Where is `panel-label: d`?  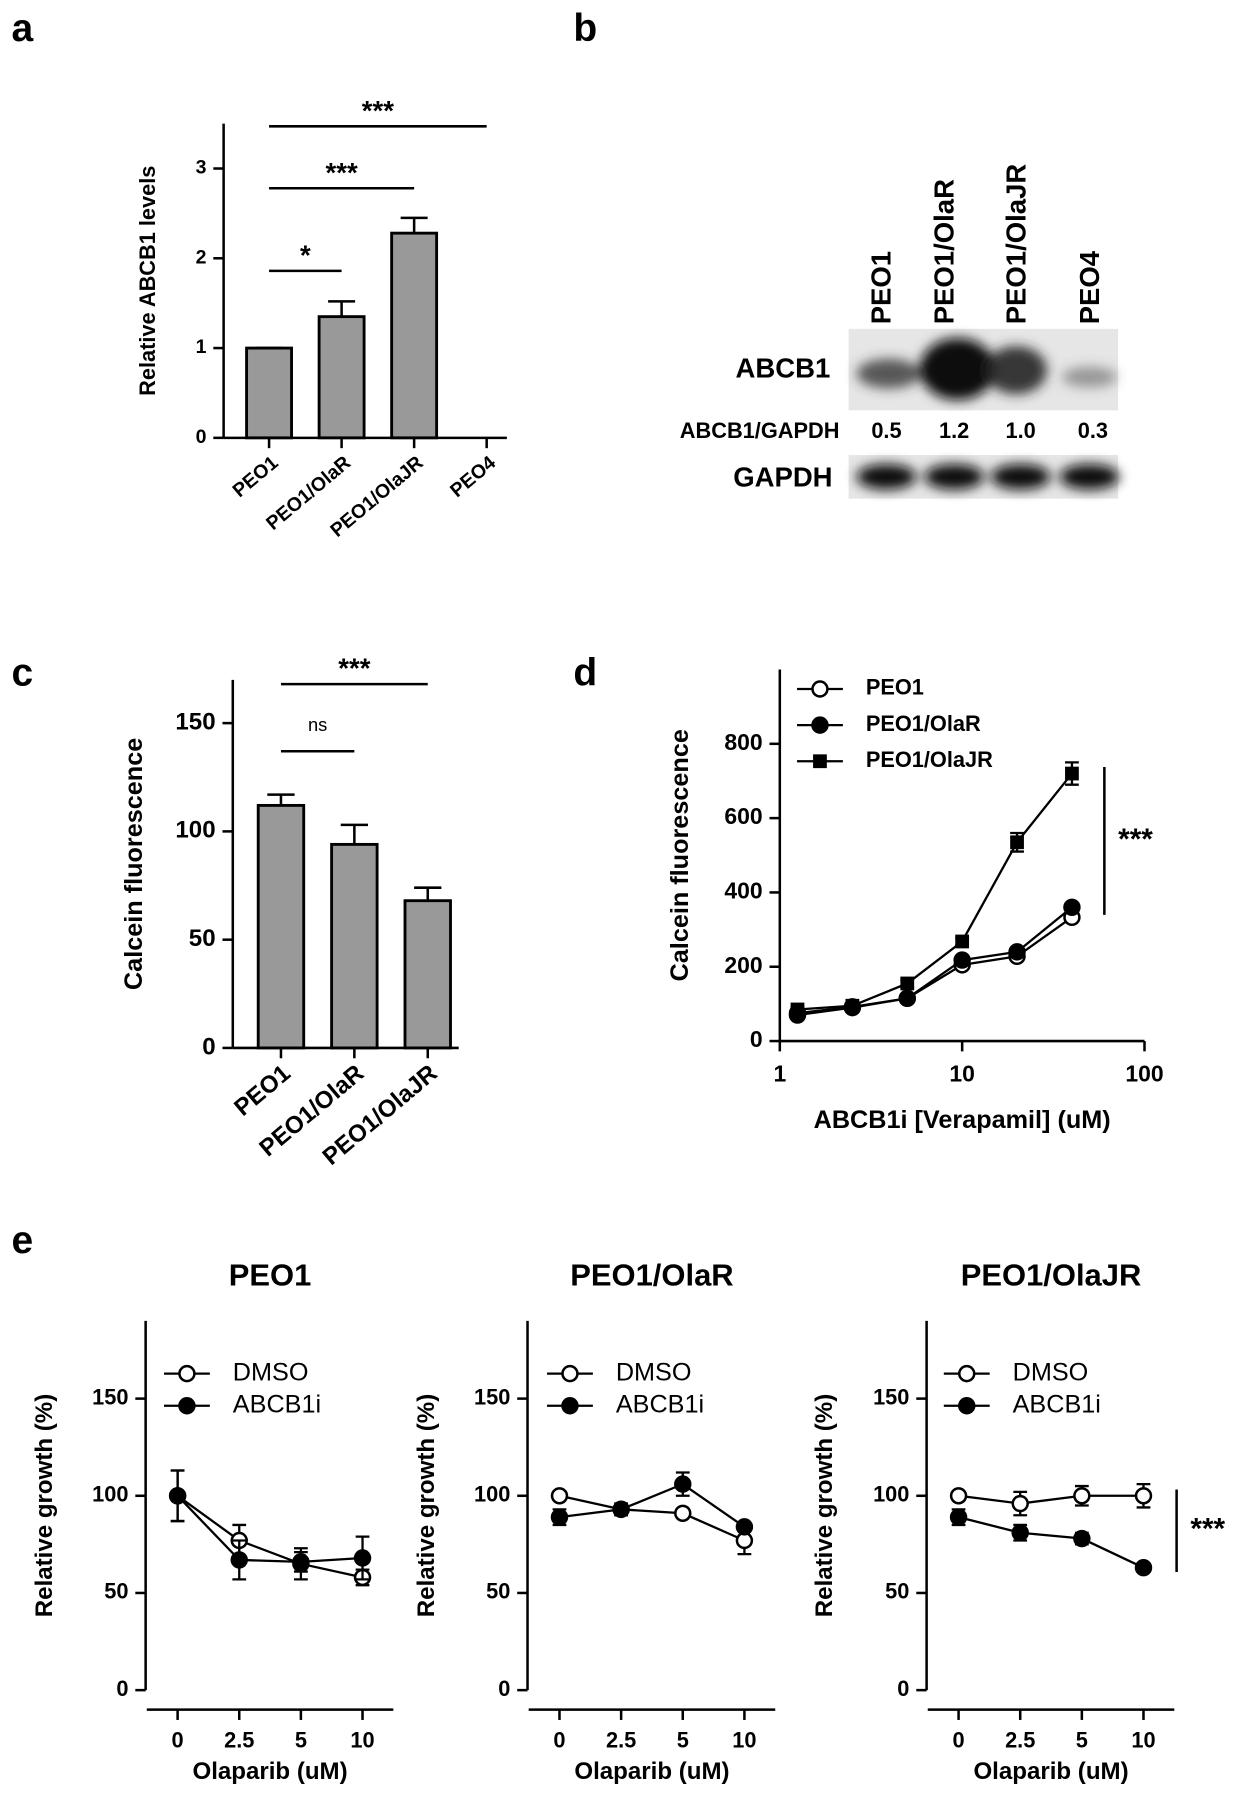
panel-label: d is located at coordinates (585, 673).